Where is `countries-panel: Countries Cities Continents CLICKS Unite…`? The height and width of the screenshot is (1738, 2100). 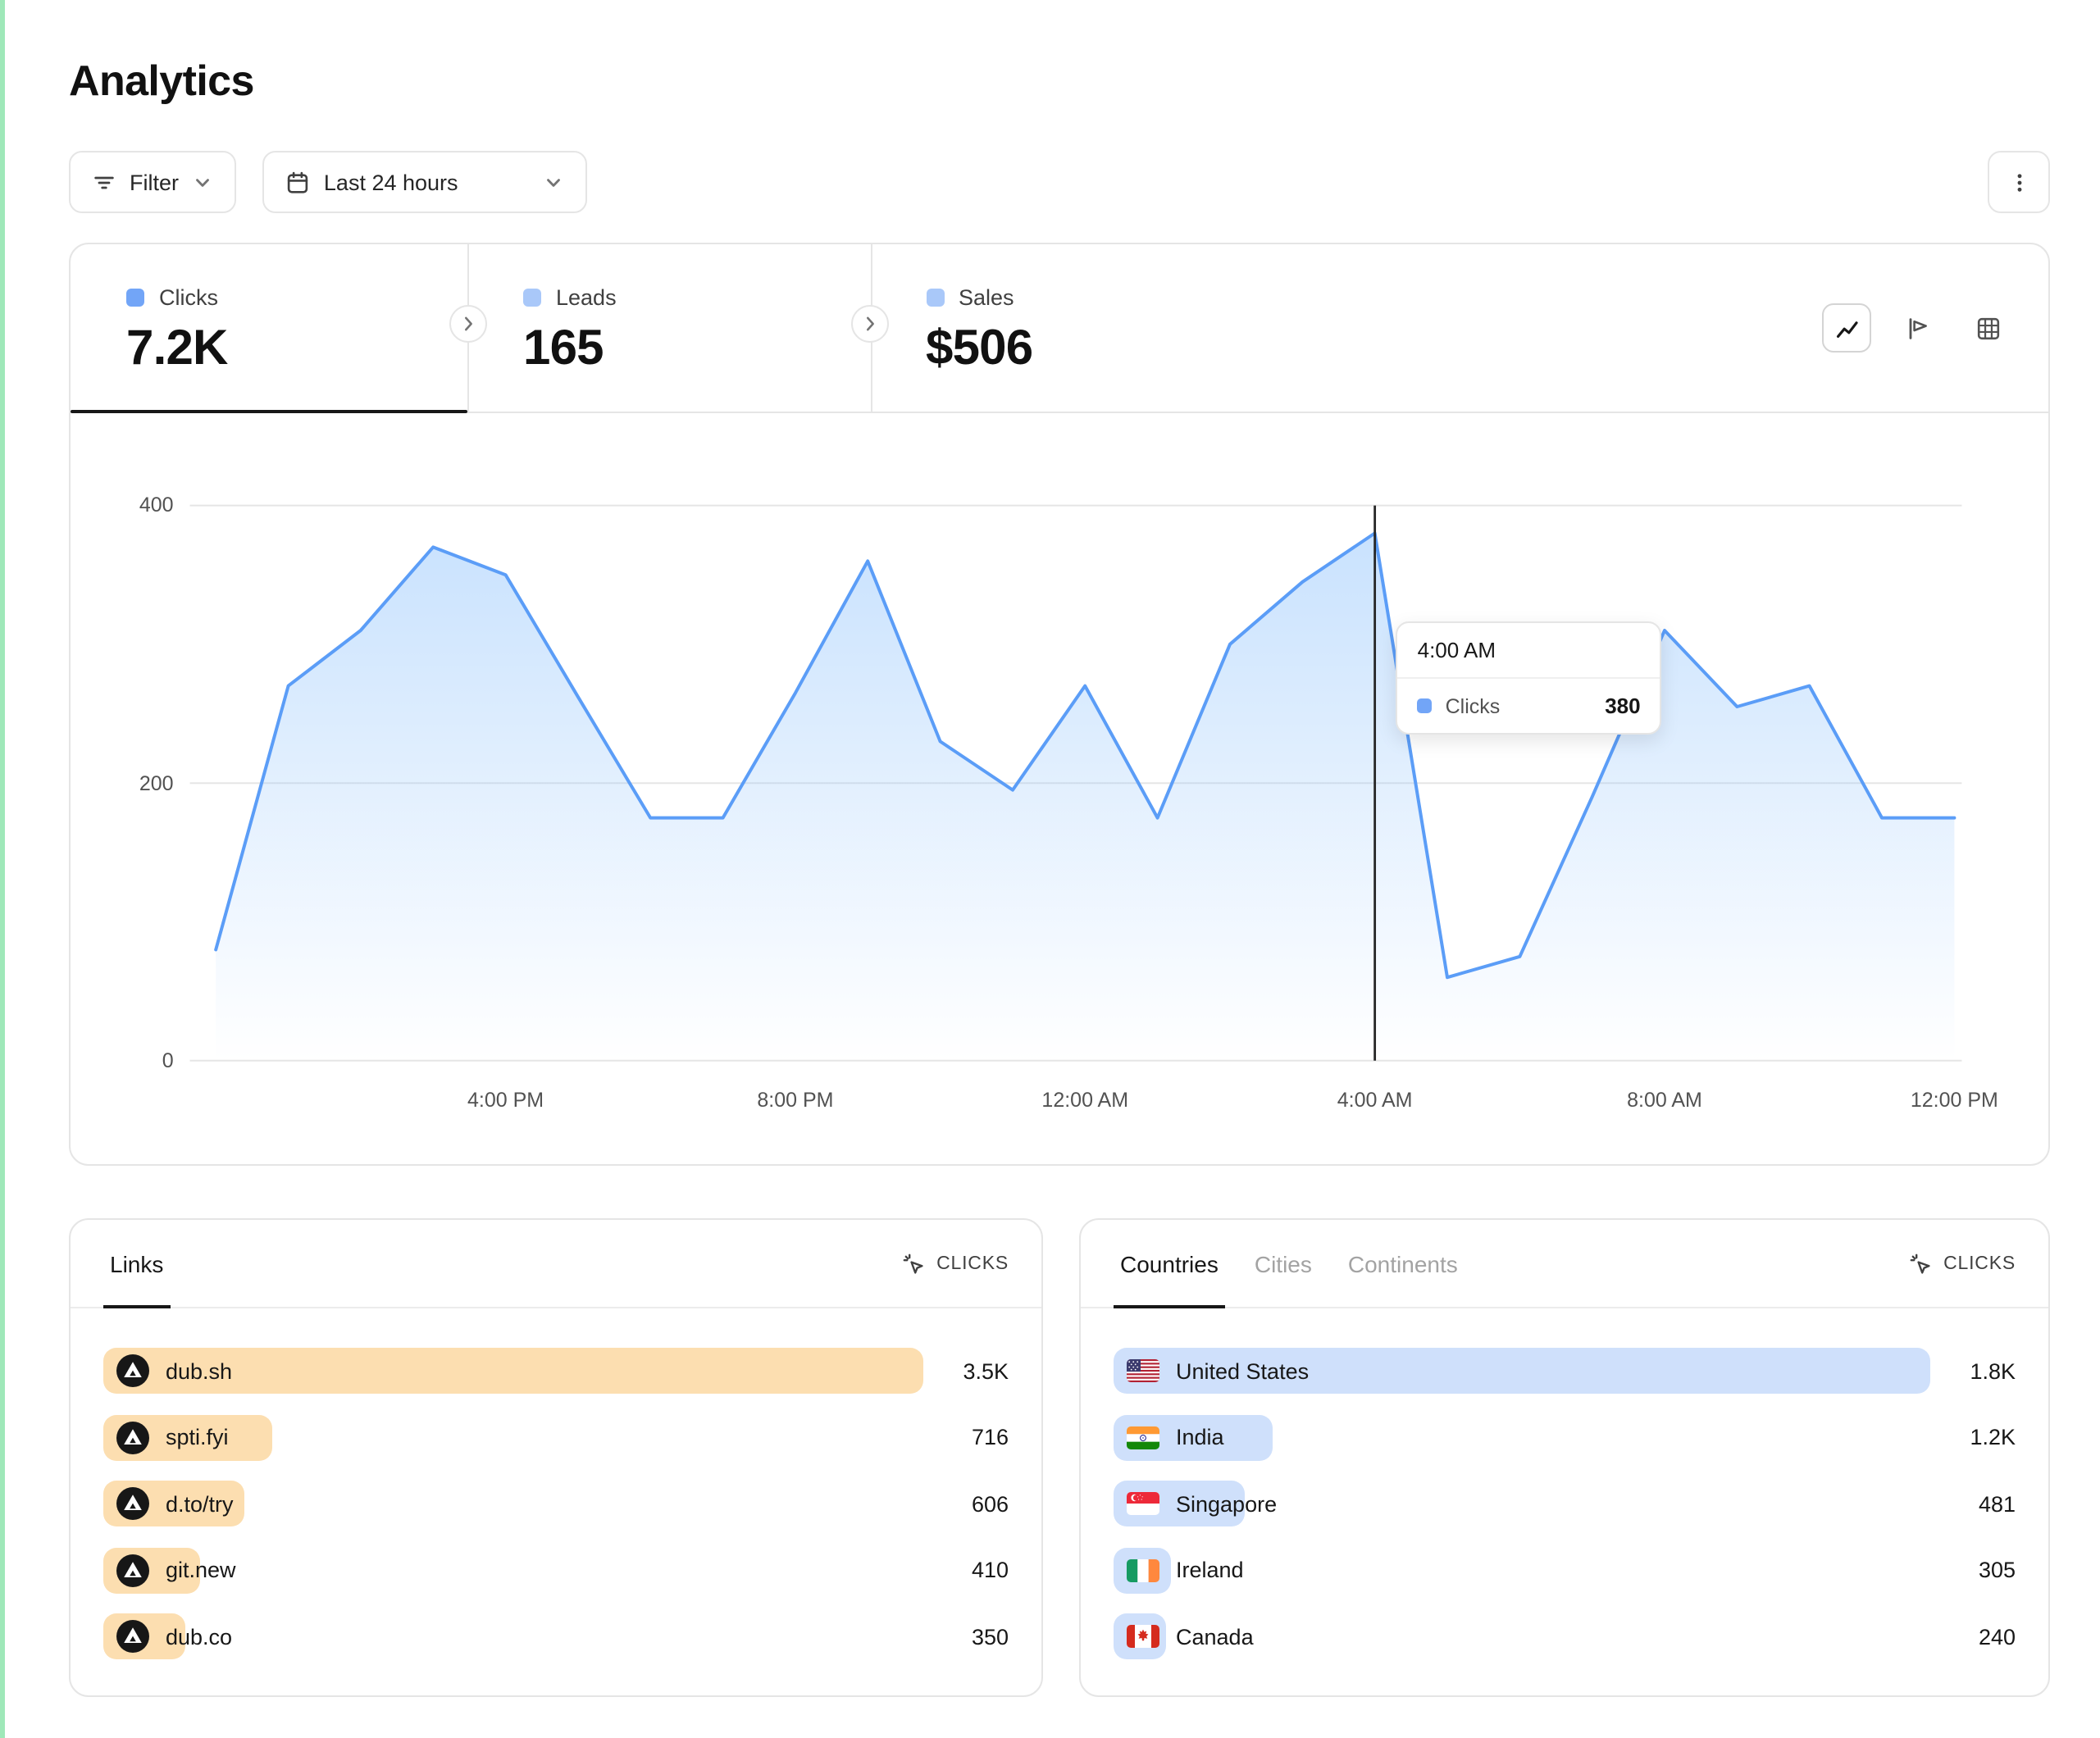
countries-panel: Countries Cities Continents CLICKS Unite… is located at coordinates (1564, 1457).